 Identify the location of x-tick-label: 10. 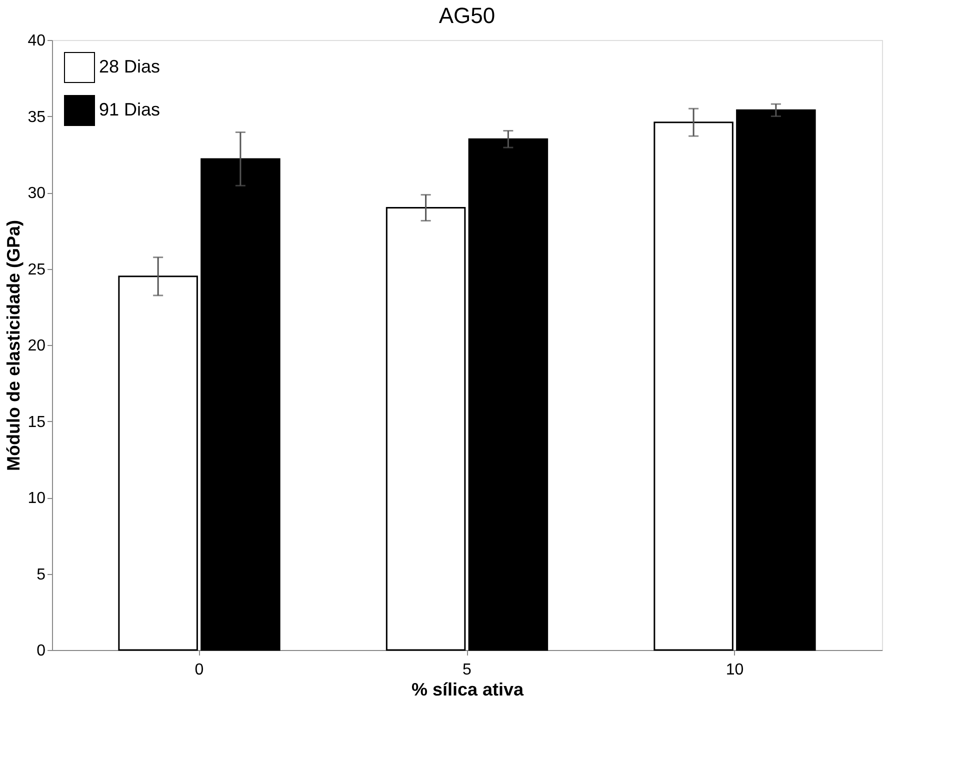
(735, 670).